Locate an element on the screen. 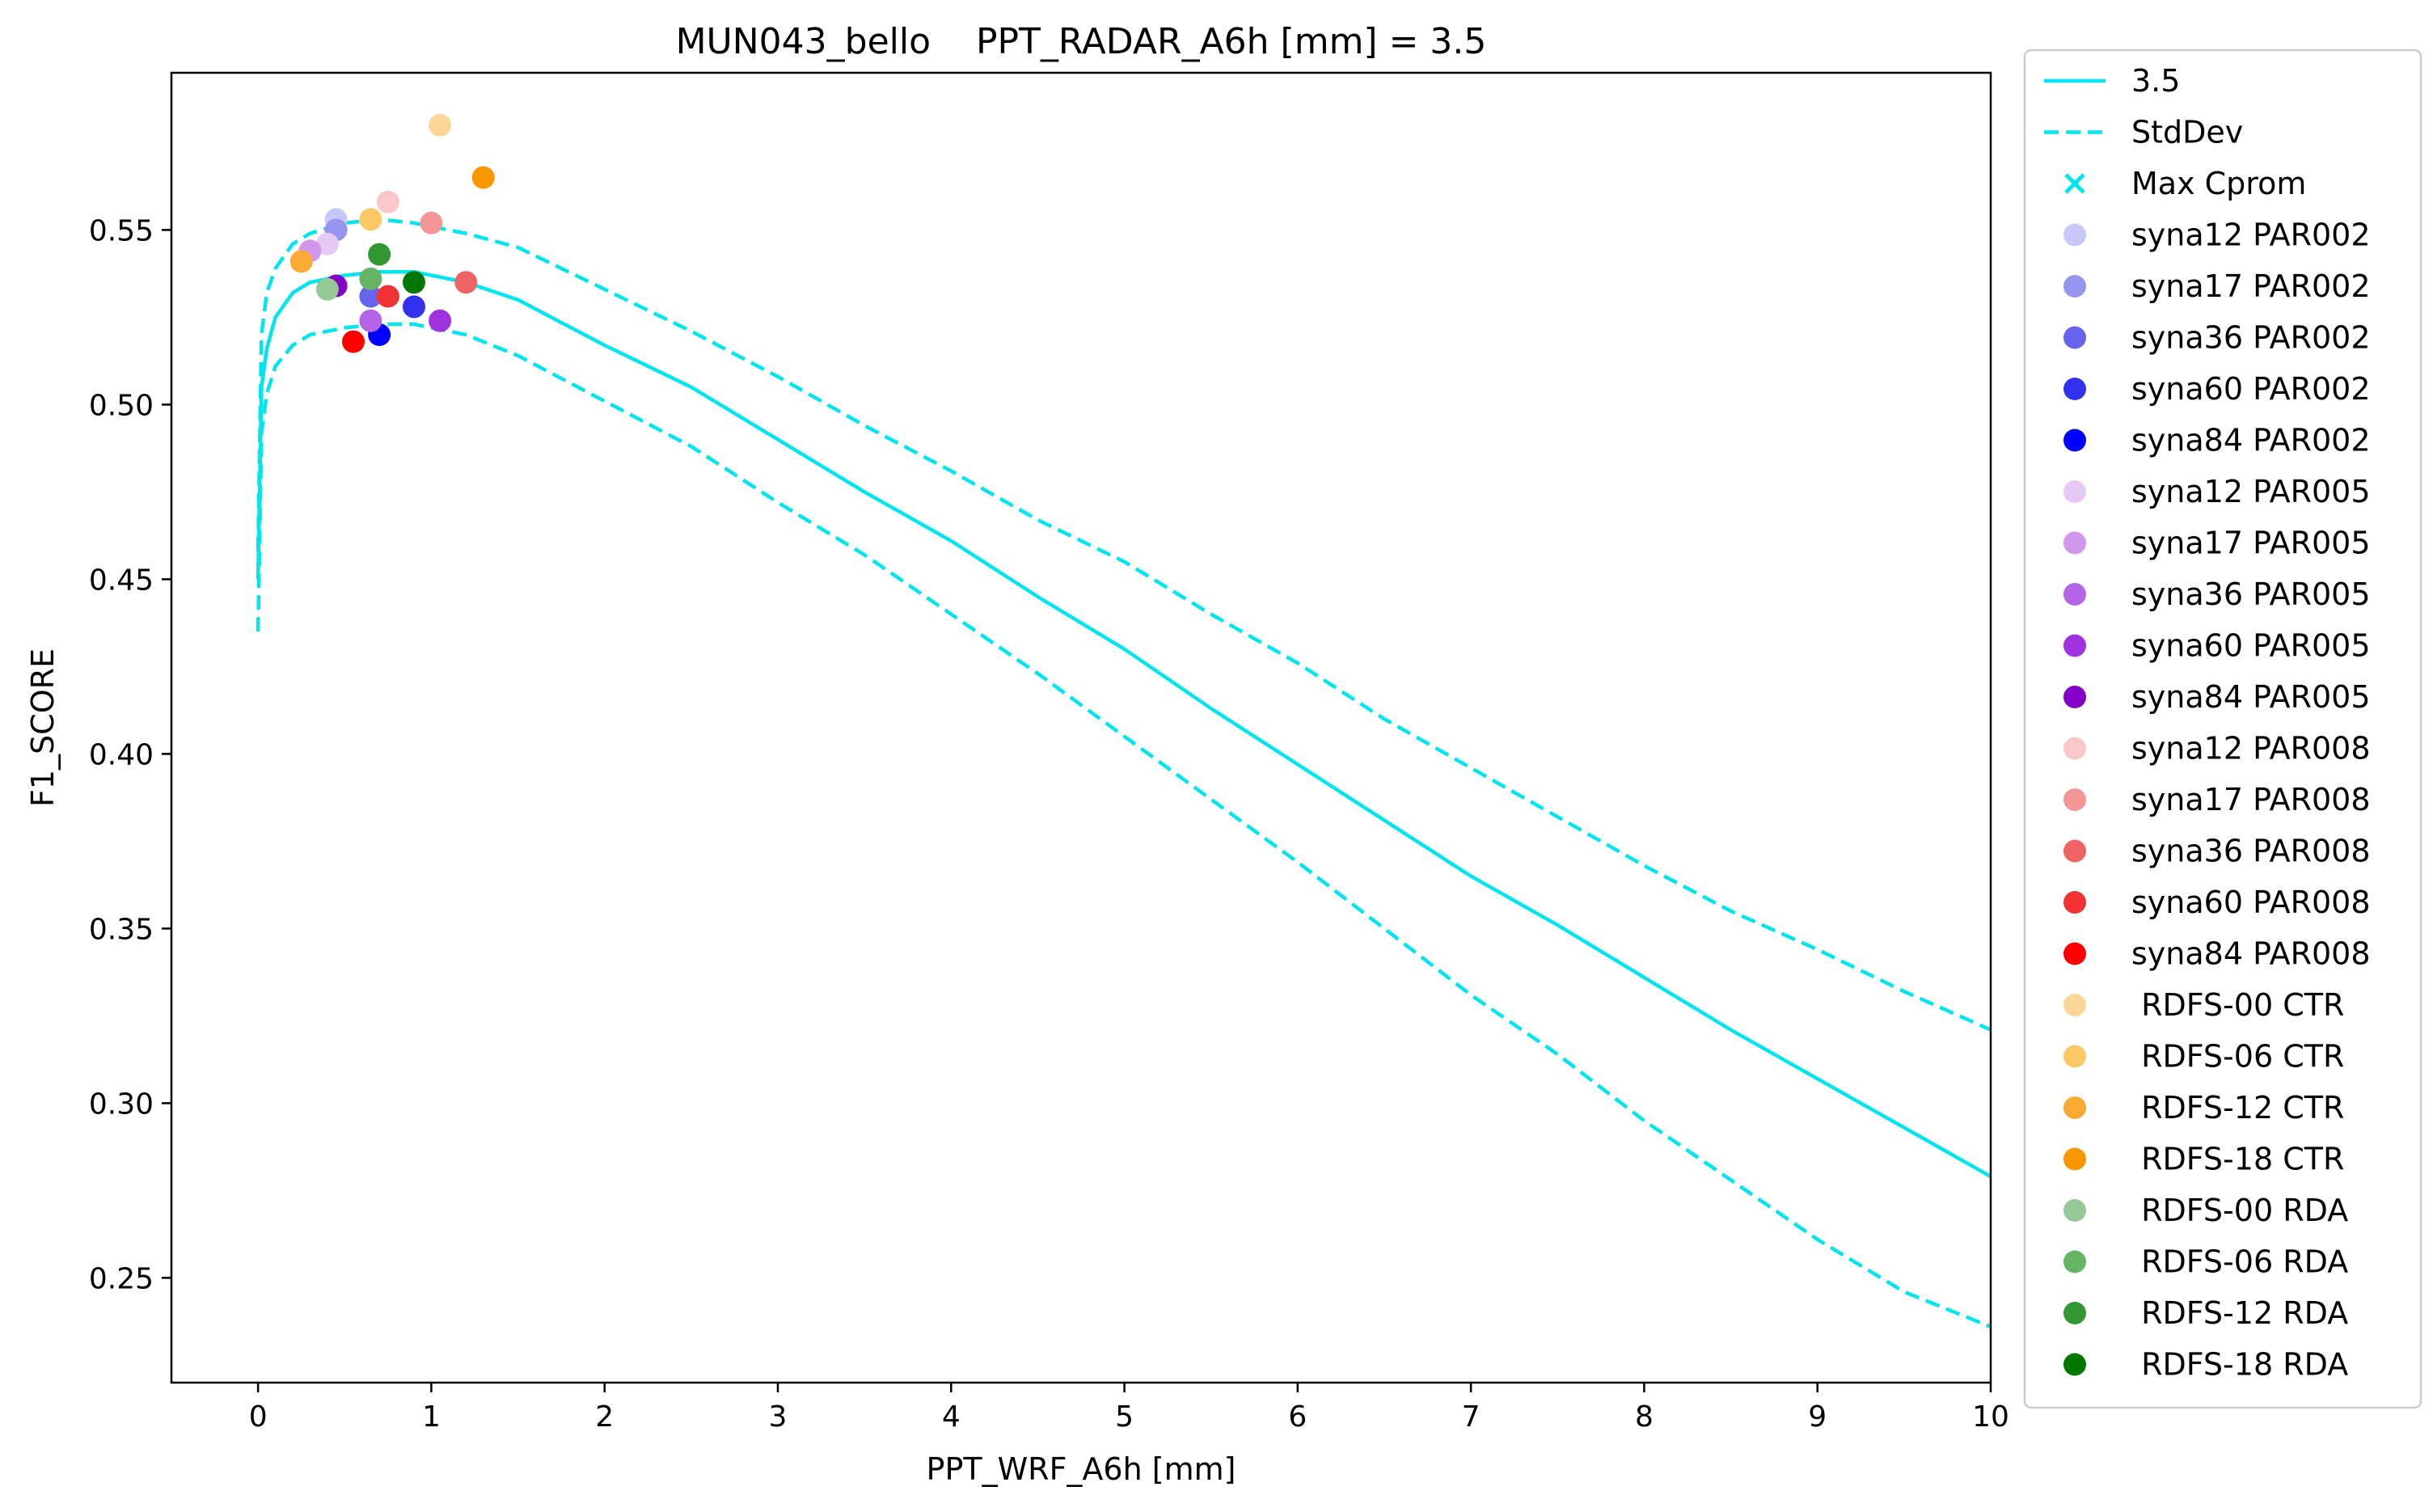 This screenshot has width=2433, height=1512. legend-item-20: RDFS-12 CTR is located at coordinates (2203, 1108).